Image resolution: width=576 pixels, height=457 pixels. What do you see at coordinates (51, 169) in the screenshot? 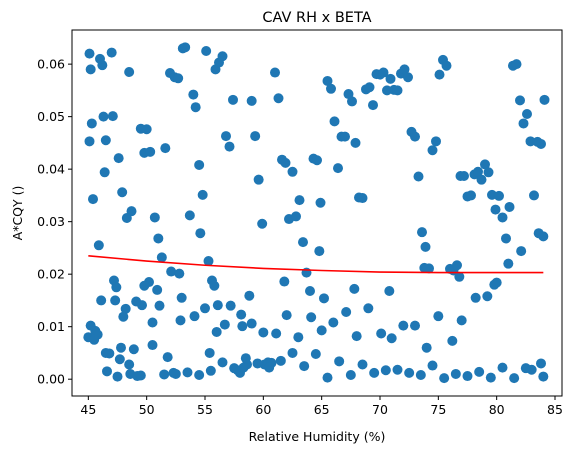
I see `y-tick-label: 0.04` at bounding box center [51, 169].